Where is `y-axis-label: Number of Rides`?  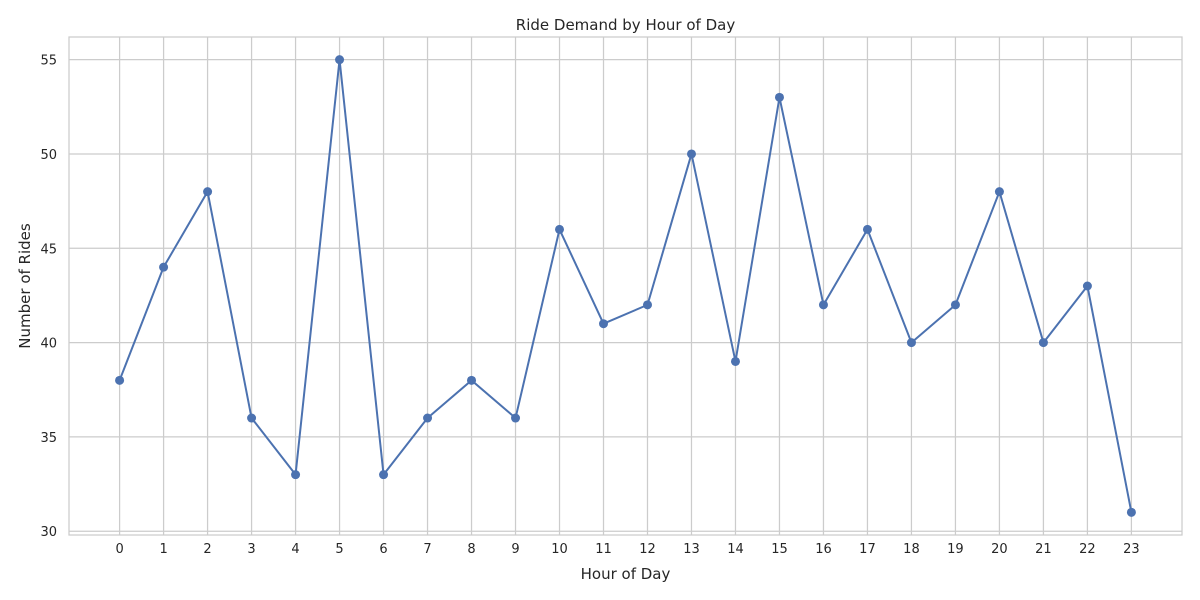
y-axis-label: Number of Rides is located at coordinates (25, 286).